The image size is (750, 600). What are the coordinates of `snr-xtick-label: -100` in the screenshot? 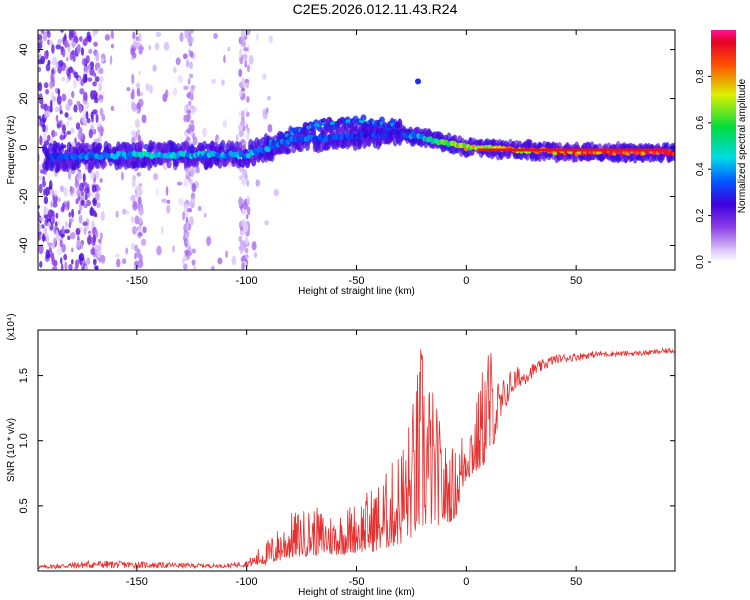 It's located at (247, 582).